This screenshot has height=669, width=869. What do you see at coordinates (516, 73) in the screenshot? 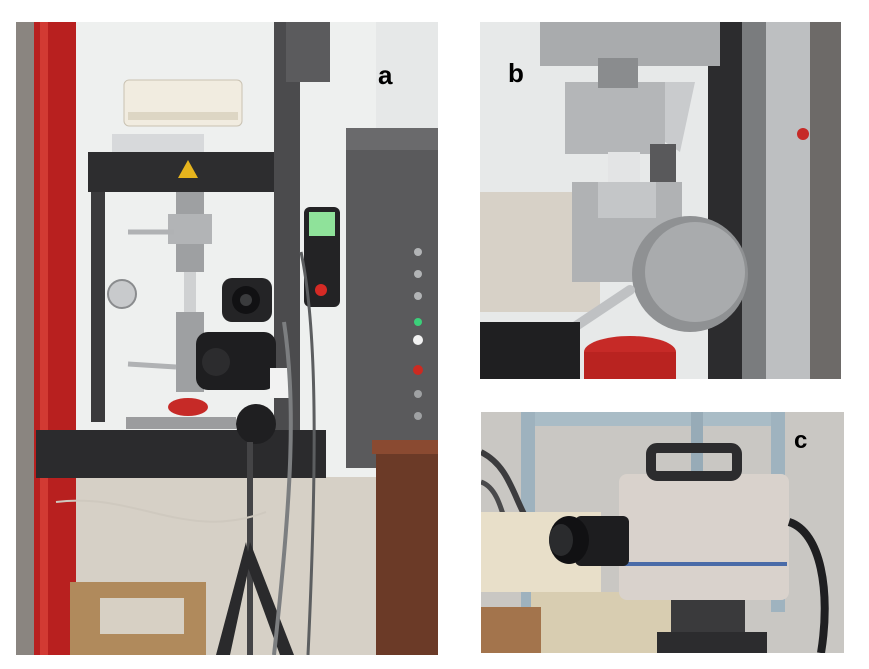
I see `panel-label-b: b` at bounding box center [516, 73].